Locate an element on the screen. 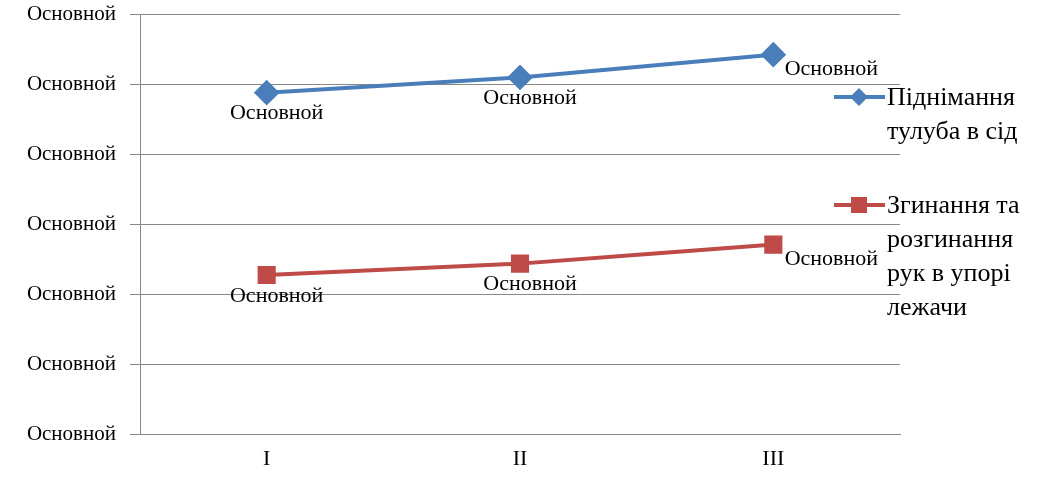 The height and width of the screenshot is (485, 1050). legend-label: Піднімання тулуба в сід is located at coordinates (953, 114).